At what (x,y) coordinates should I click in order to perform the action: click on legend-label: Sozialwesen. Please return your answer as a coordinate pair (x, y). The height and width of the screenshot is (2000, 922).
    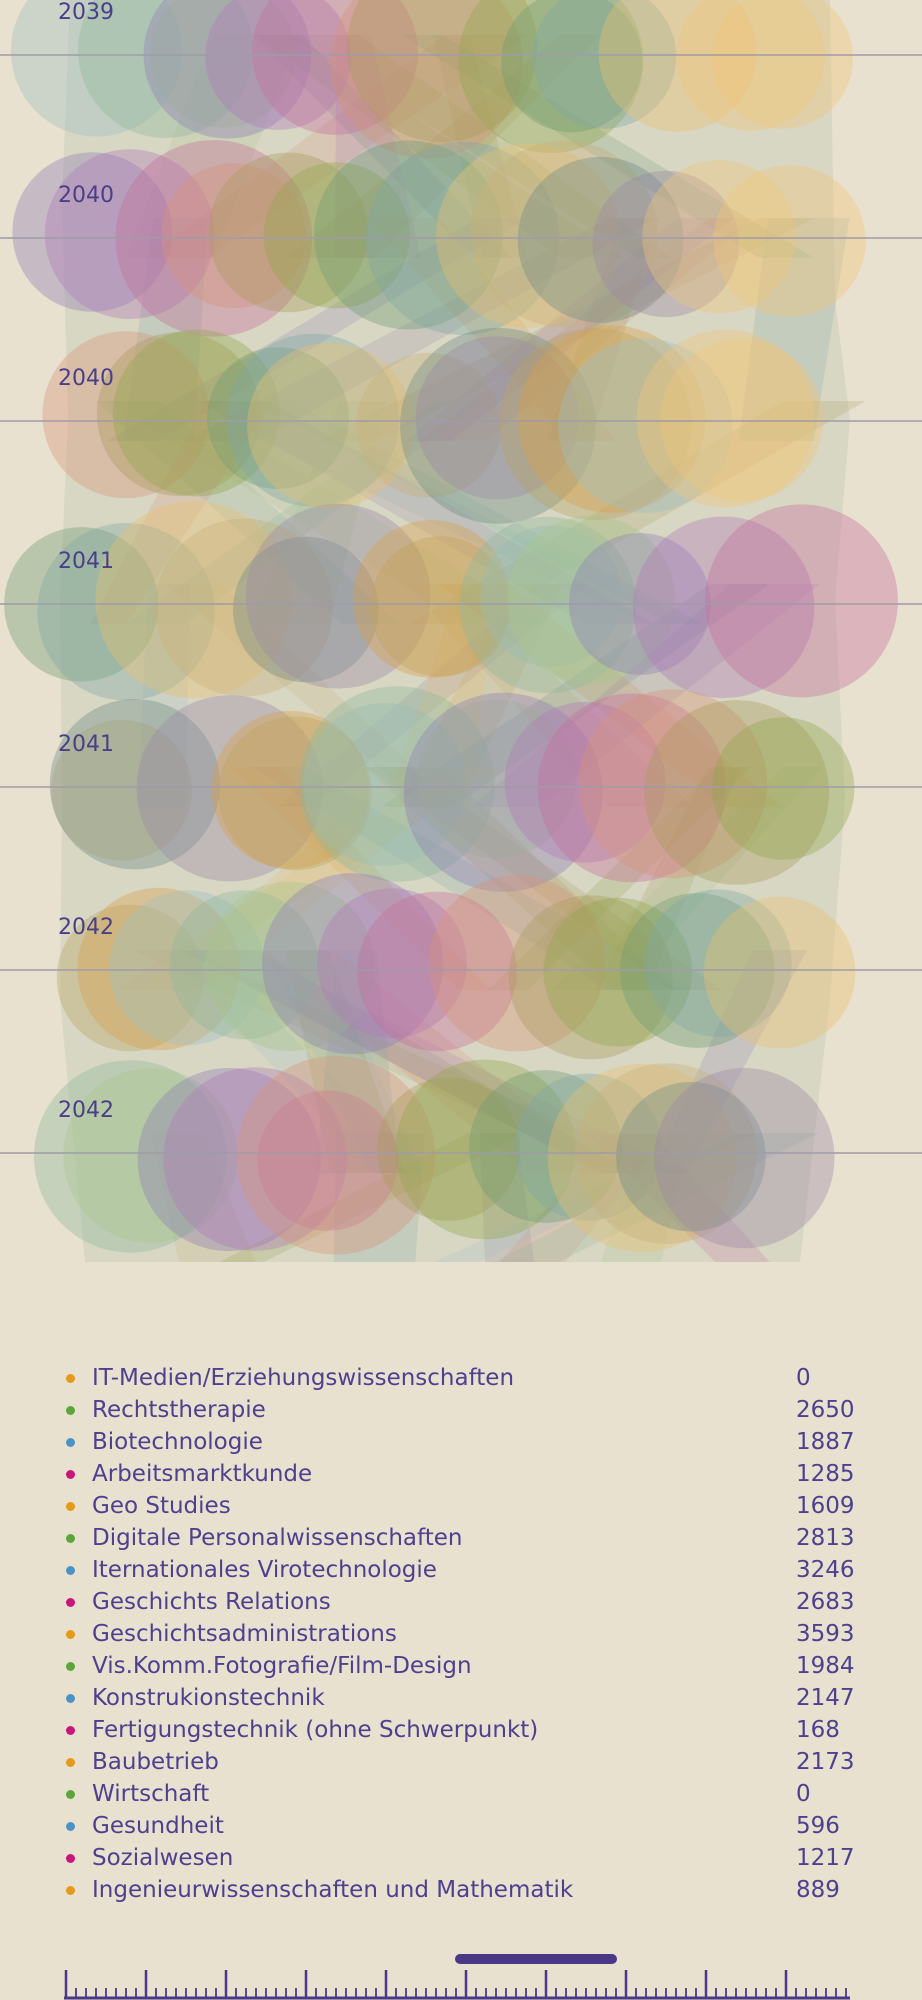
    Looking at the image, I should click on (163, 1858).